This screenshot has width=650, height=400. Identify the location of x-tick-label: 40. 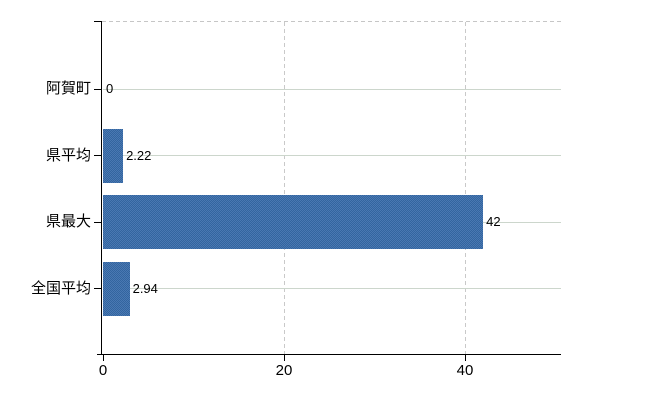
(465, 370).